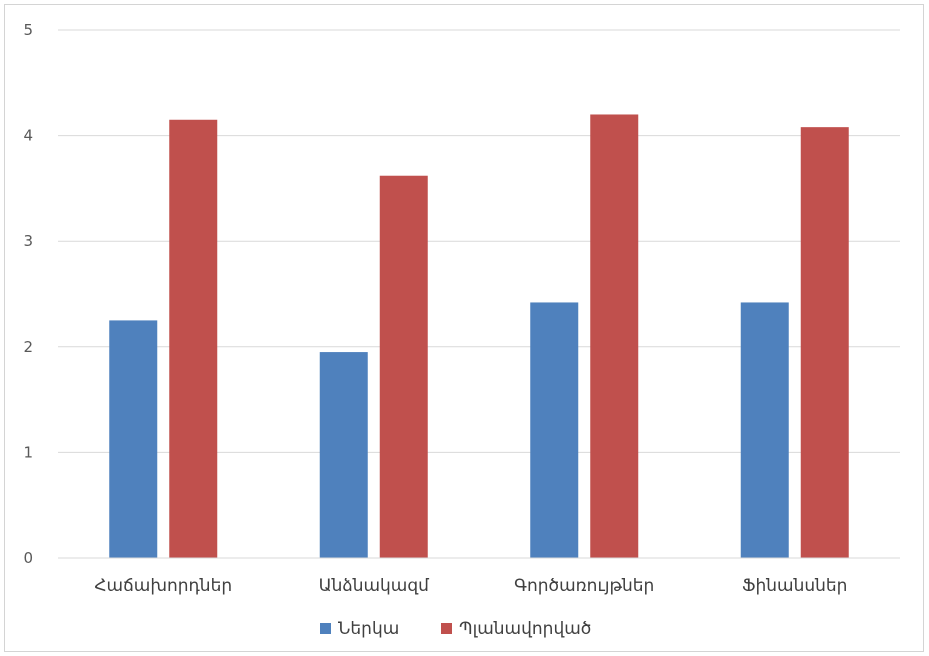  I want to click on x-category-label: Ֆինանսներ, so click(794, 586).